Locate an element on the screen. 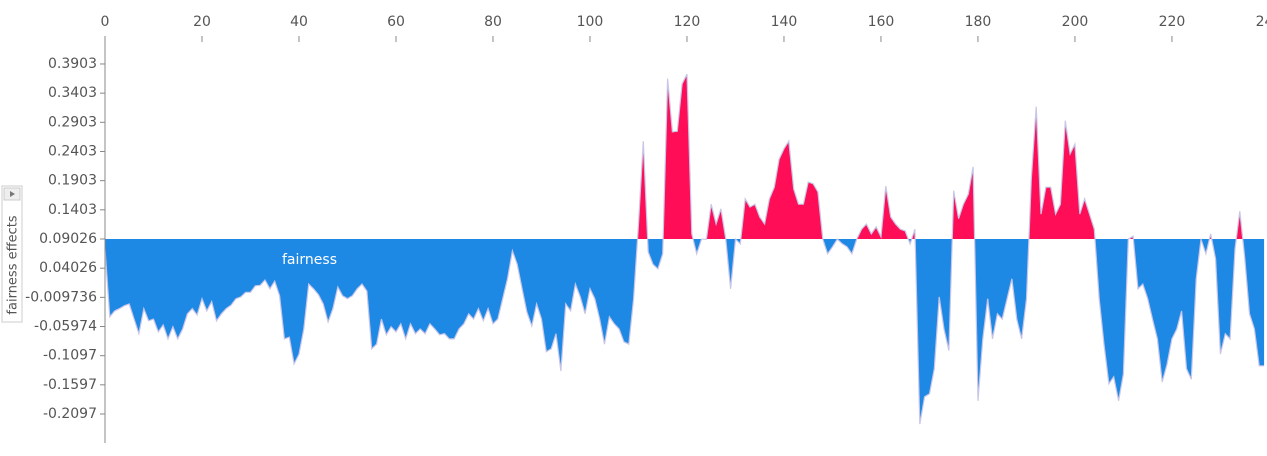  y-tick-label: 0.04026 is located at coordinates (68, 268).